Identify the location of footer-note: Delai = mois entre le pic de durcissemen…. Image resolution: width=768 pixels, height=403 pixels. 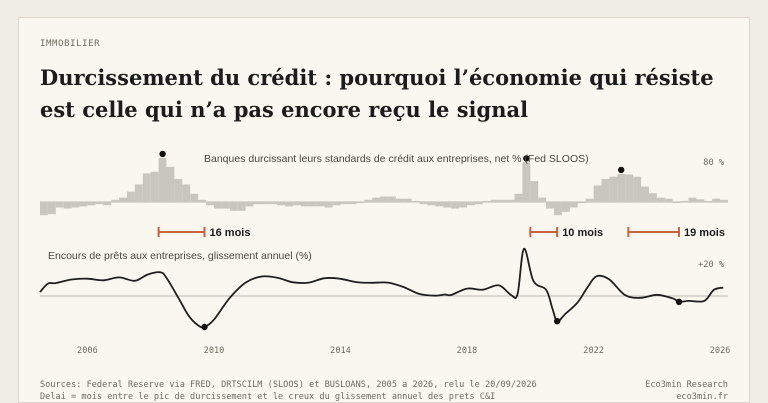
(268, 397).